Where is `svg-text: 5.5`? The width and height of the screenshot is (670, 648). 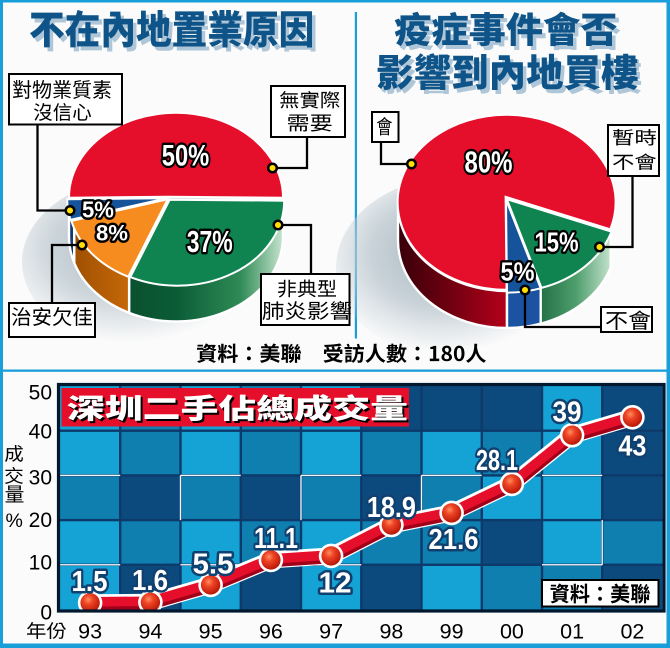 svg-text: 5.5 is located at coordinates (213, 565).